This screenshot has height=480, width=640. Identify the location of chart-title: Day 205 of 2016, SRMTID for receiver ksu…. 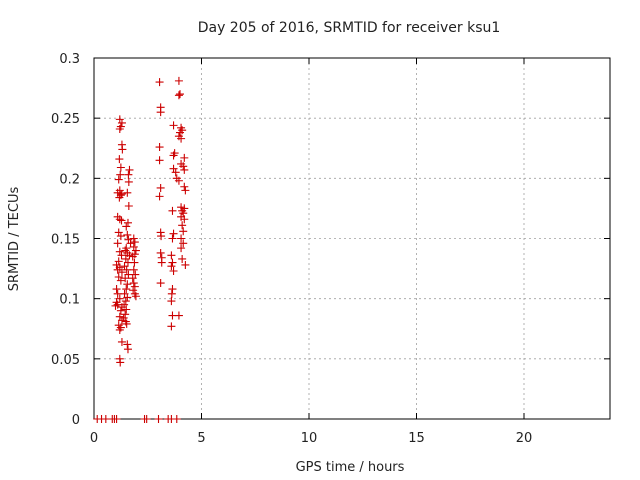
(349, 28).